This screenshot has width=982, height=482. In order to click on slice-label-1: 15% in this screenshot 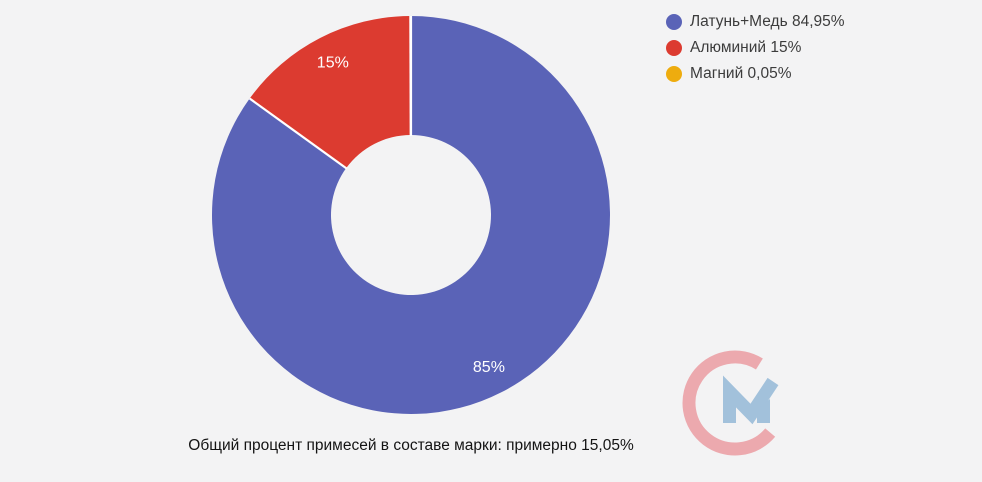, I will do `click(333, 62)`.